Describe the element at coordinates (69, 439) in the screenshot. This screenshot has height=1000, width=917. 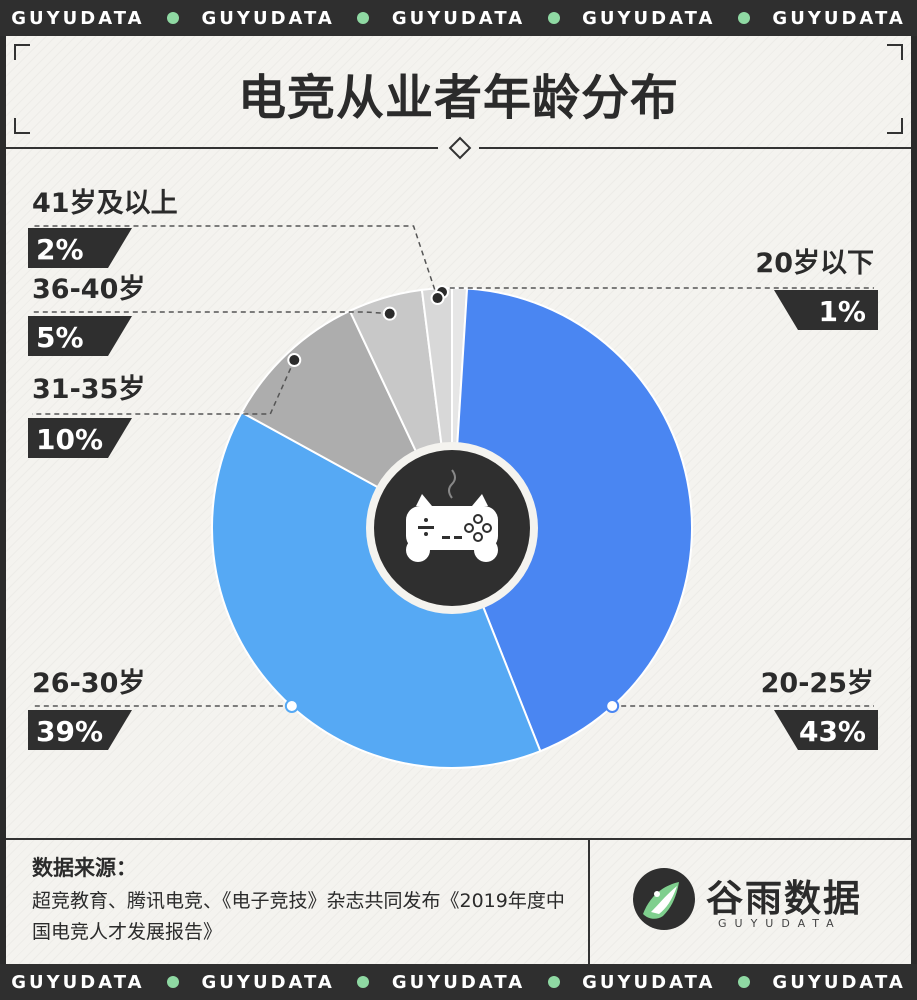
I see `value-label: 10%` at that location.